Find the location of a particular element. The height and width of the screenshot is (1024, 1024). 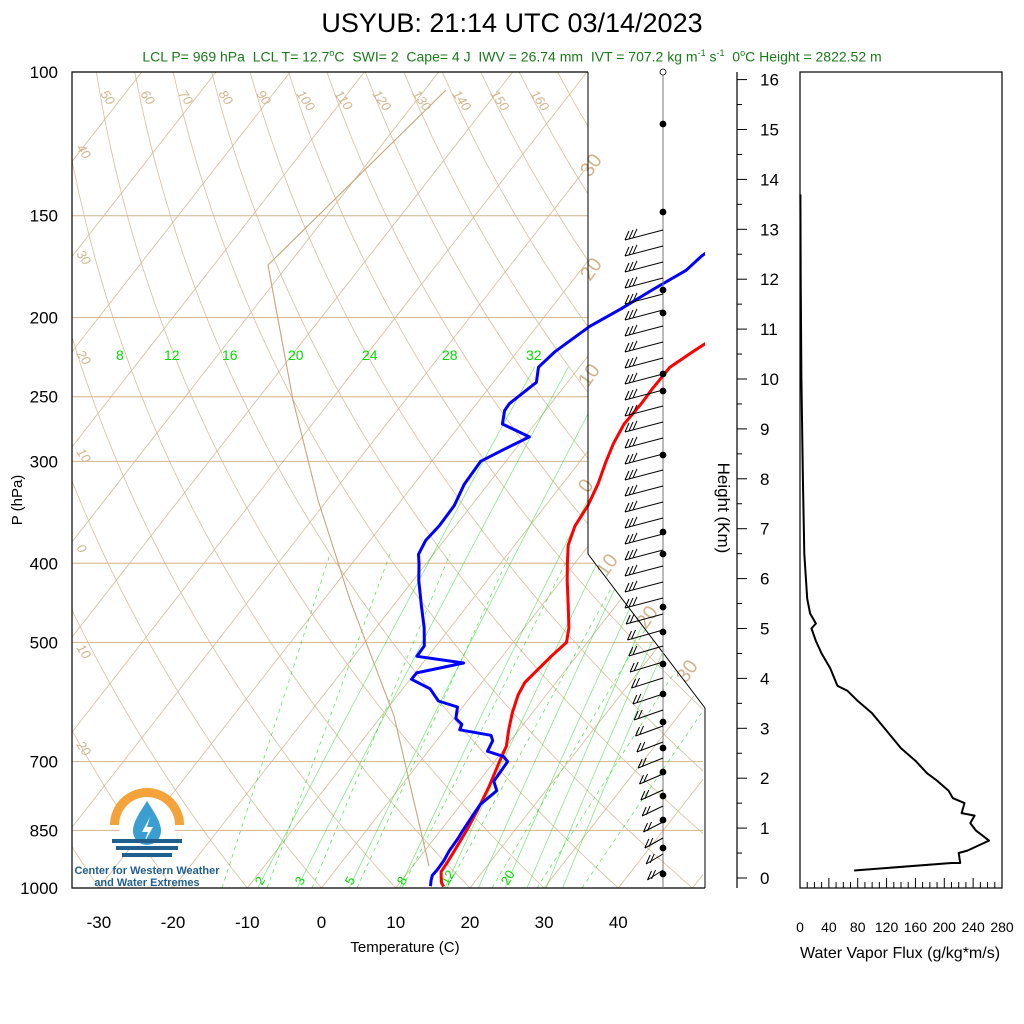

water-vapor-flux-line is located at coordinates (894, 533).